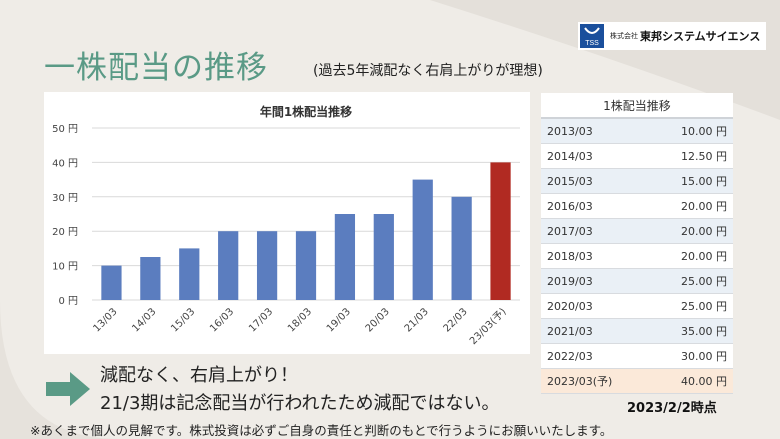 This screenshot has height=439, width=780. Describe the element at coordinates (68, 389) in the screenshot. I see `right-arrow-icon` at that location.